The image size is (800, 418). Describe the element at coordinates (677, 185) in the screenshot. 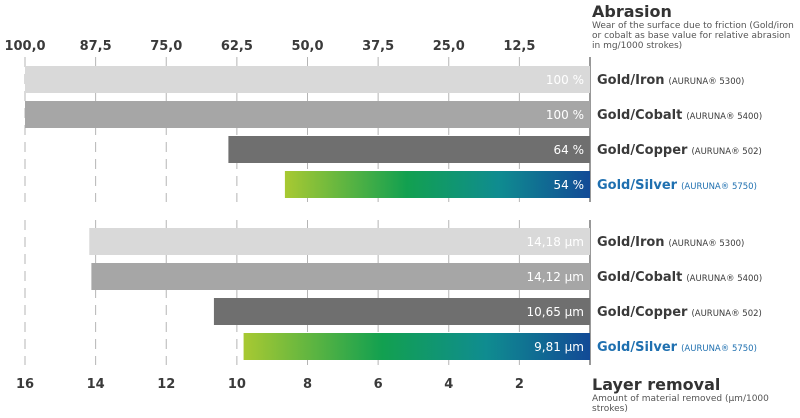

I see `abrasion-category-label: Gold/Silver (AURUNA® 5750)` at that location.